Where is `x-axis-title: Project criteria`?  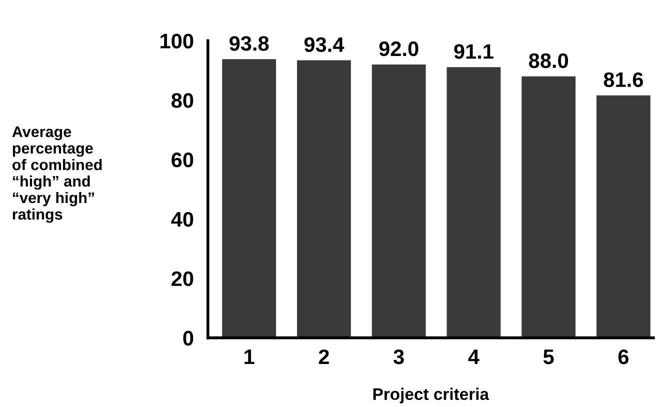 x-axis-title: Project criteria is located at coordinates (431, 396).